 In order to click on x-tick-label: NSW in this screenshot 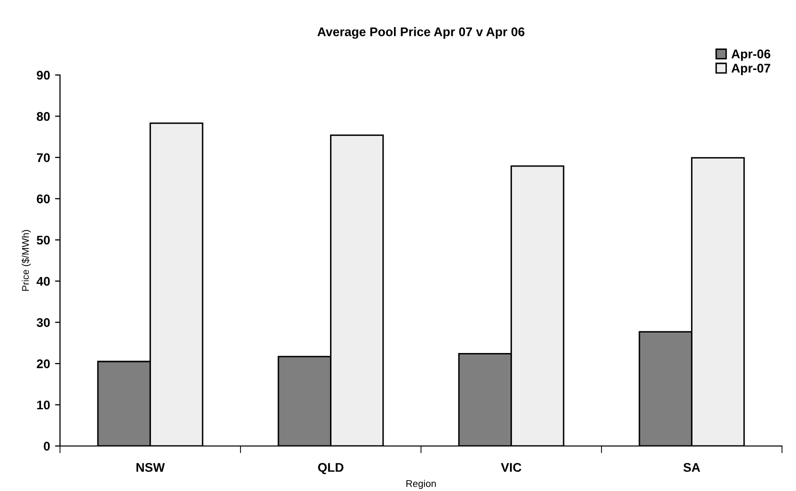, I will do `click(150, 467)`.